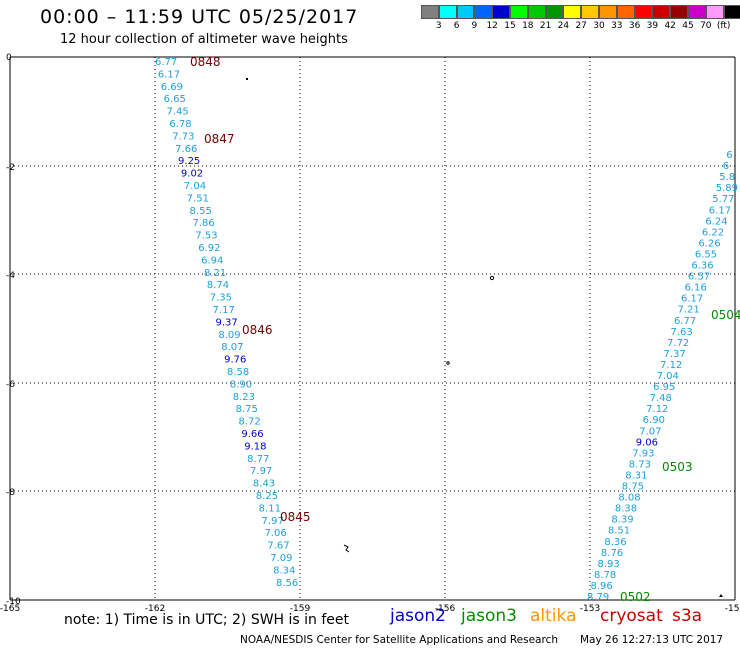 The width and height of the screenshot is (740, 650). I want to click on wave-height-label: 7.21, so click(688, 310).